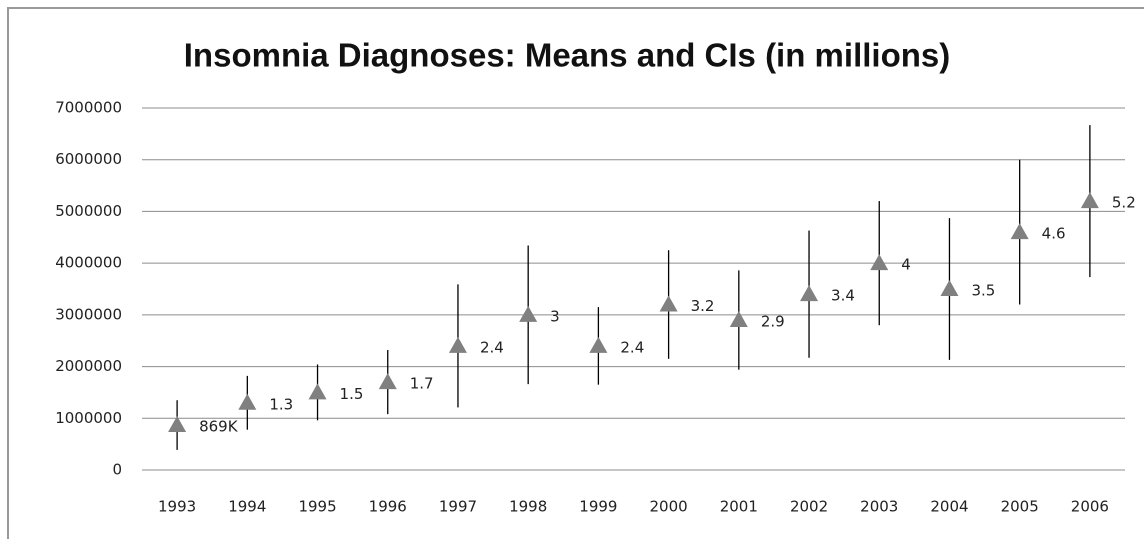 The height and width of the screenshot is (539, 1144). Describe the element at coordinates (88, 159) in the screenshot. I see `y-tick-label: 6000000` at that location.